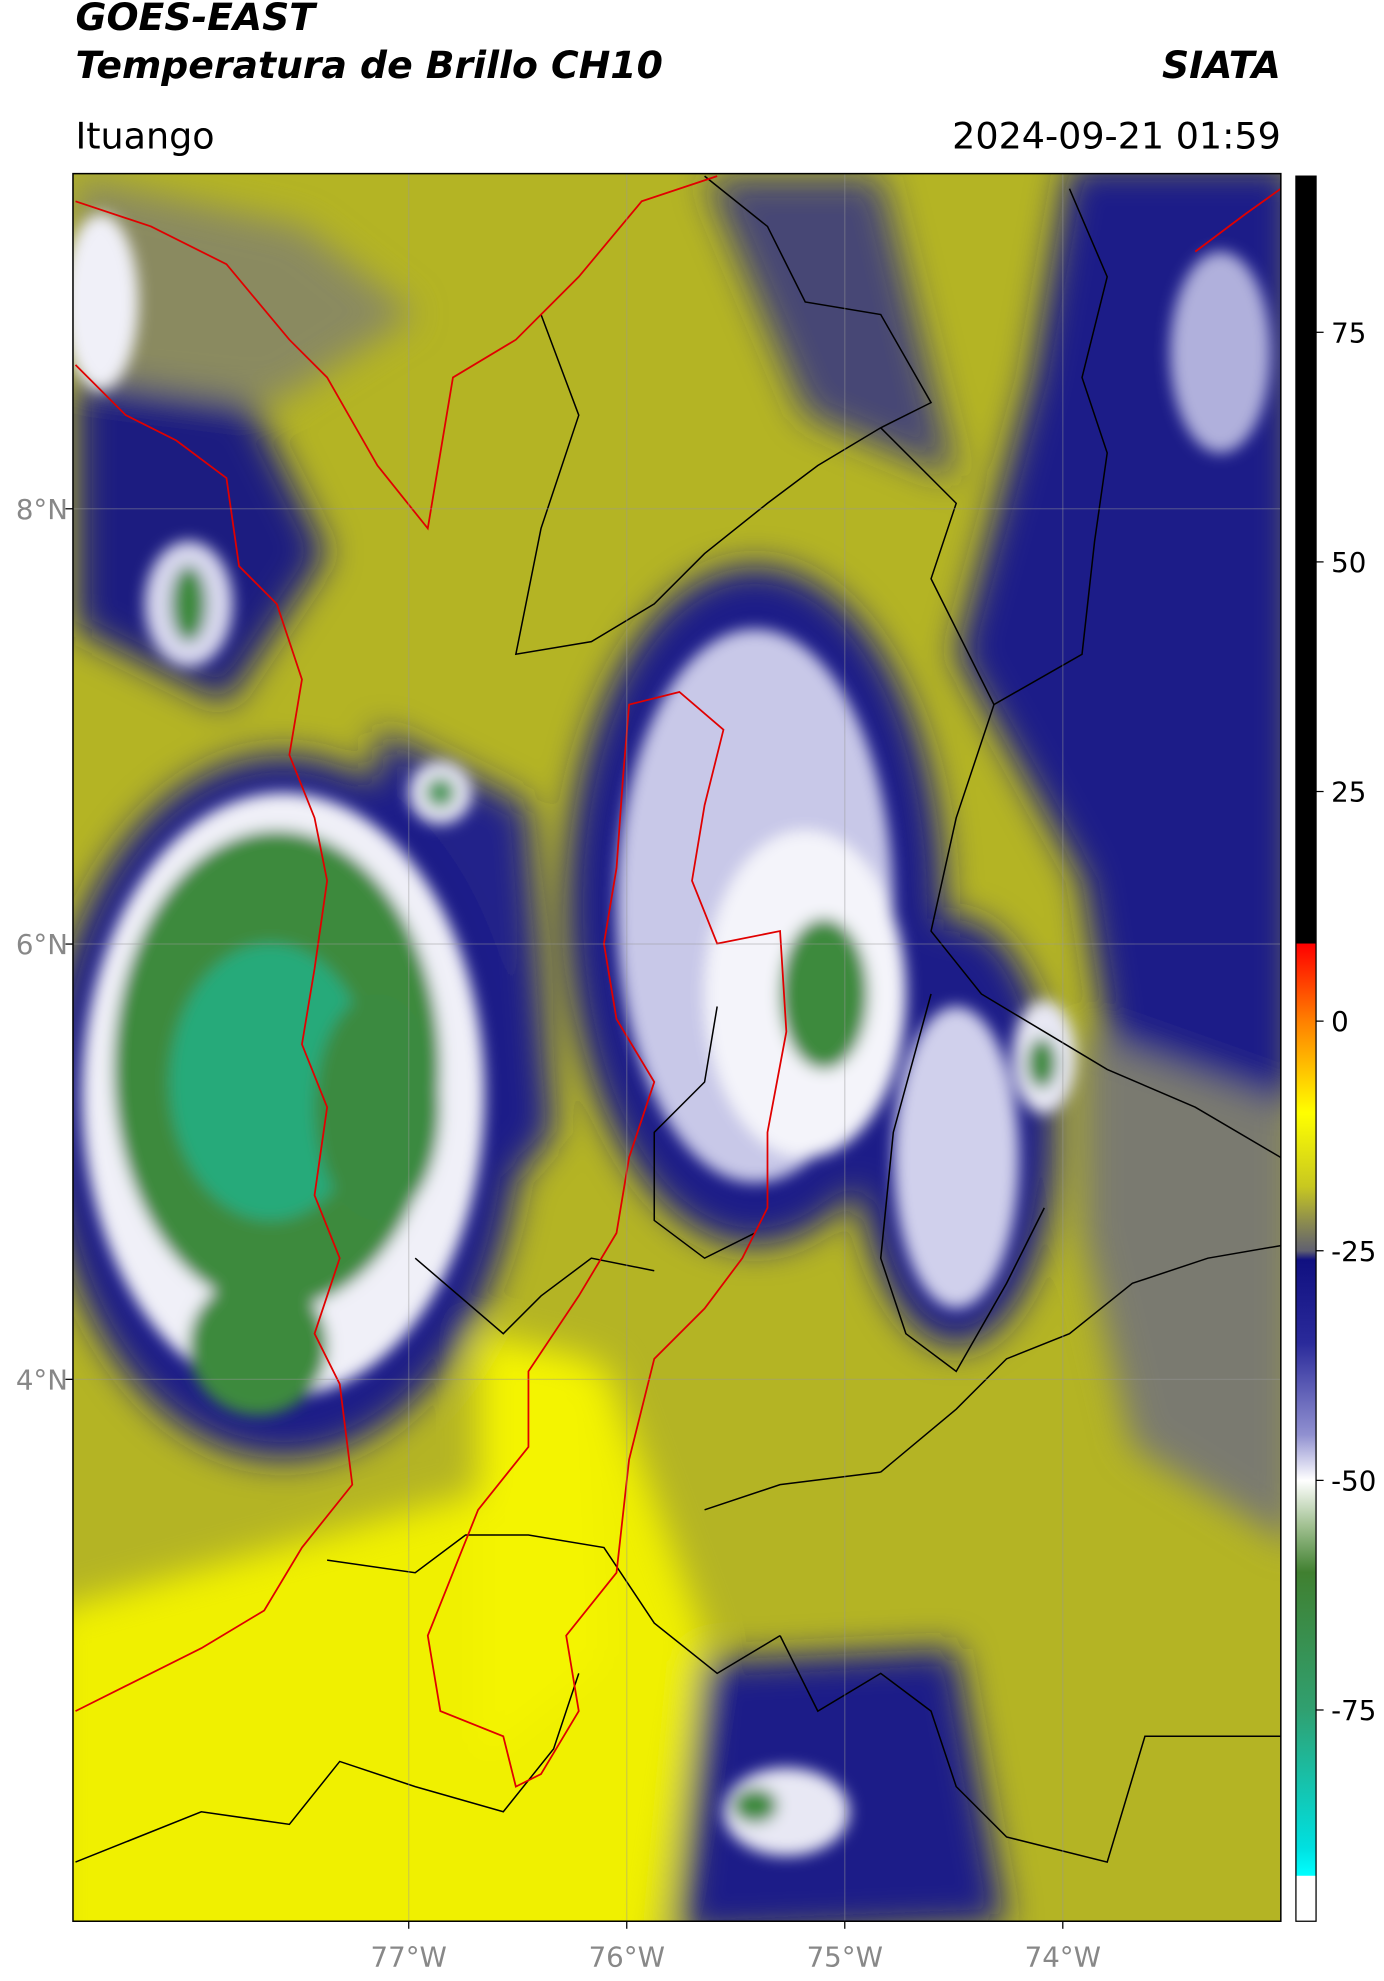 The image size is (1384, 1981). Describe the element at coordinates (1348, 332) in the screenshot. I see `colorbar-tick-label: 75` at that location.